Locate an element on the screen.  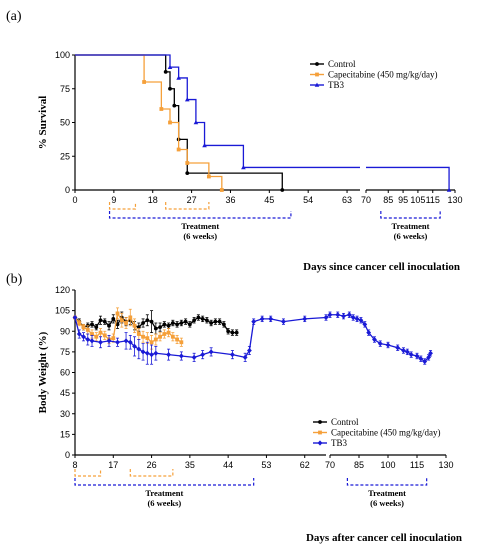
y-tick-label: 75 is located at coordinates (65, 89).